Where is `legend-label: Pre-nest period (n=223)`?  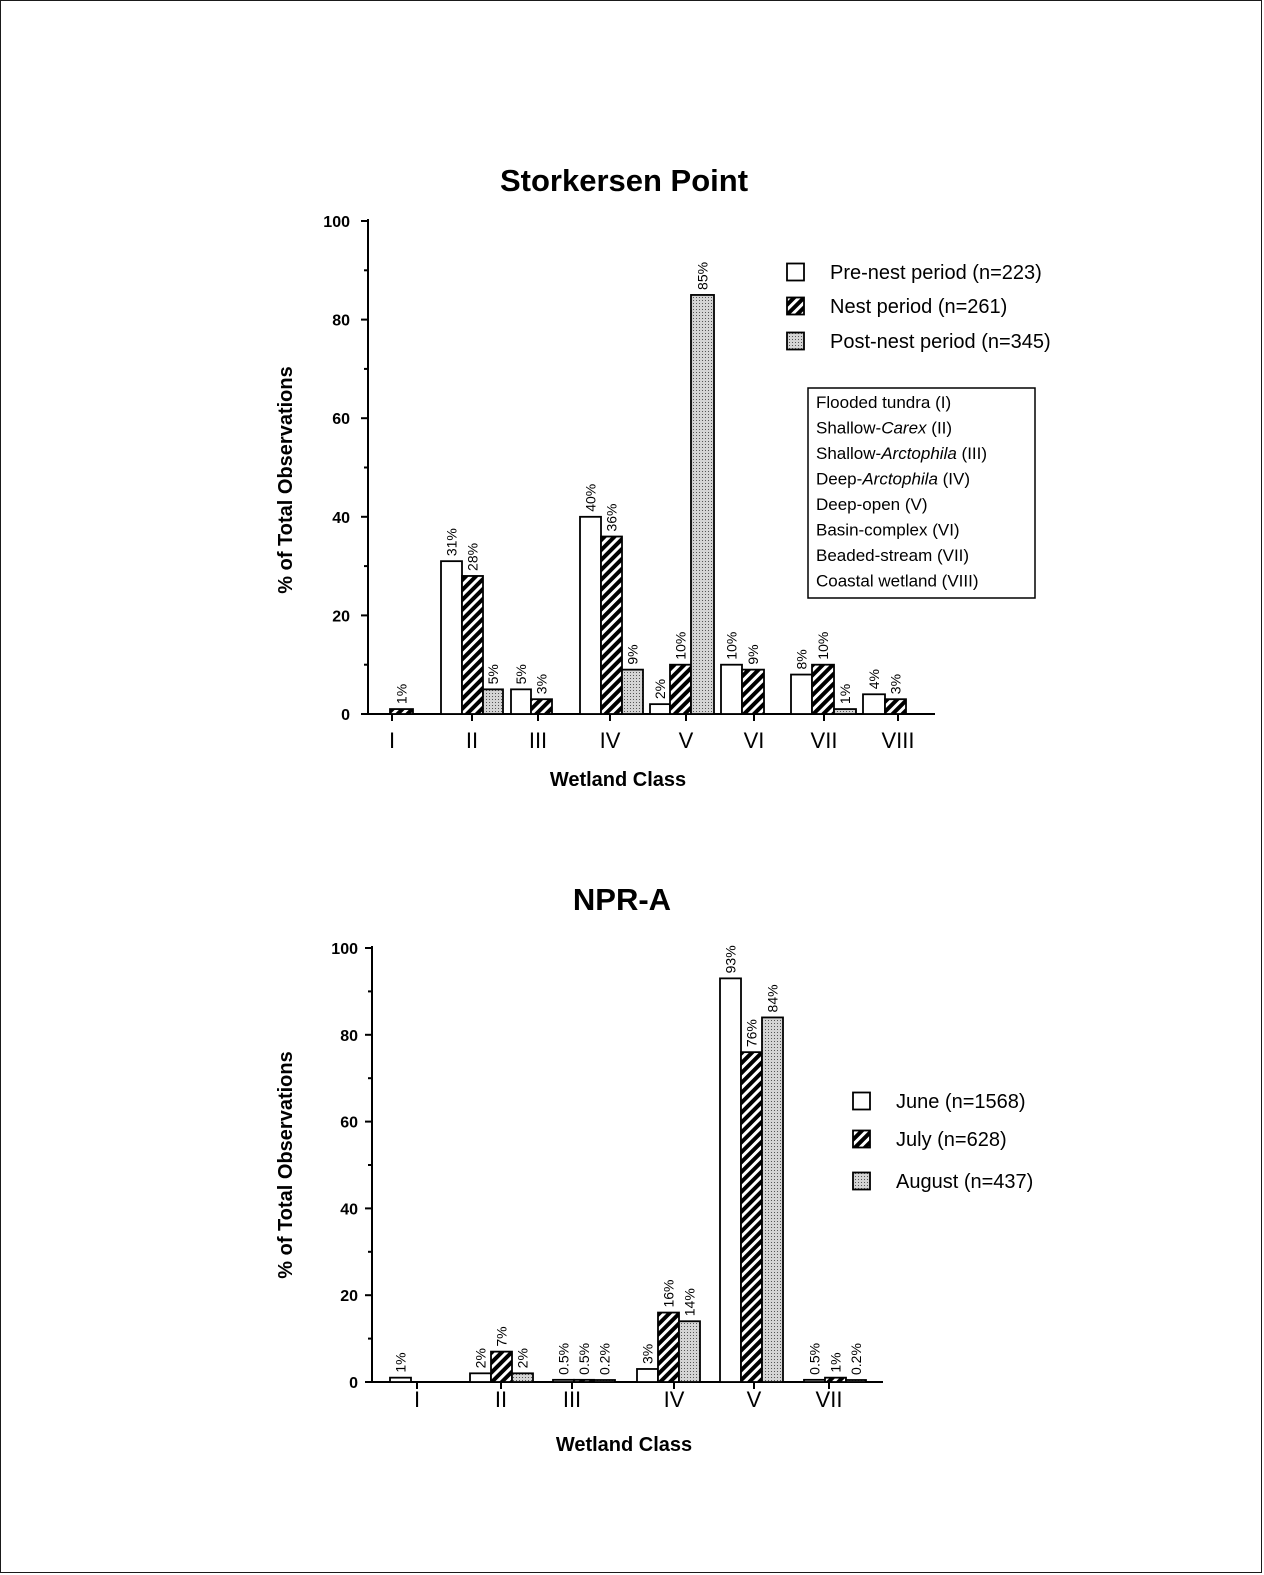
legend-label: Pre-nest period (n=223) is located at coordinates (936, 273).